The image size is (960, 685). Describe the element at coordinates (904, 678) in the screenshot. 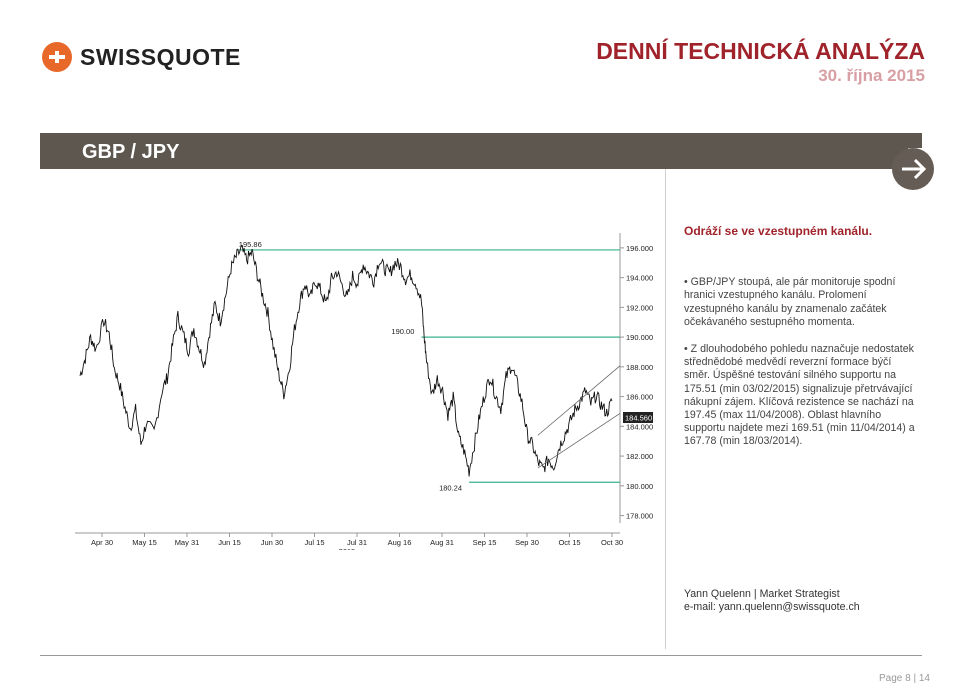

I see `page-number: Page 8 | 14` at that location.